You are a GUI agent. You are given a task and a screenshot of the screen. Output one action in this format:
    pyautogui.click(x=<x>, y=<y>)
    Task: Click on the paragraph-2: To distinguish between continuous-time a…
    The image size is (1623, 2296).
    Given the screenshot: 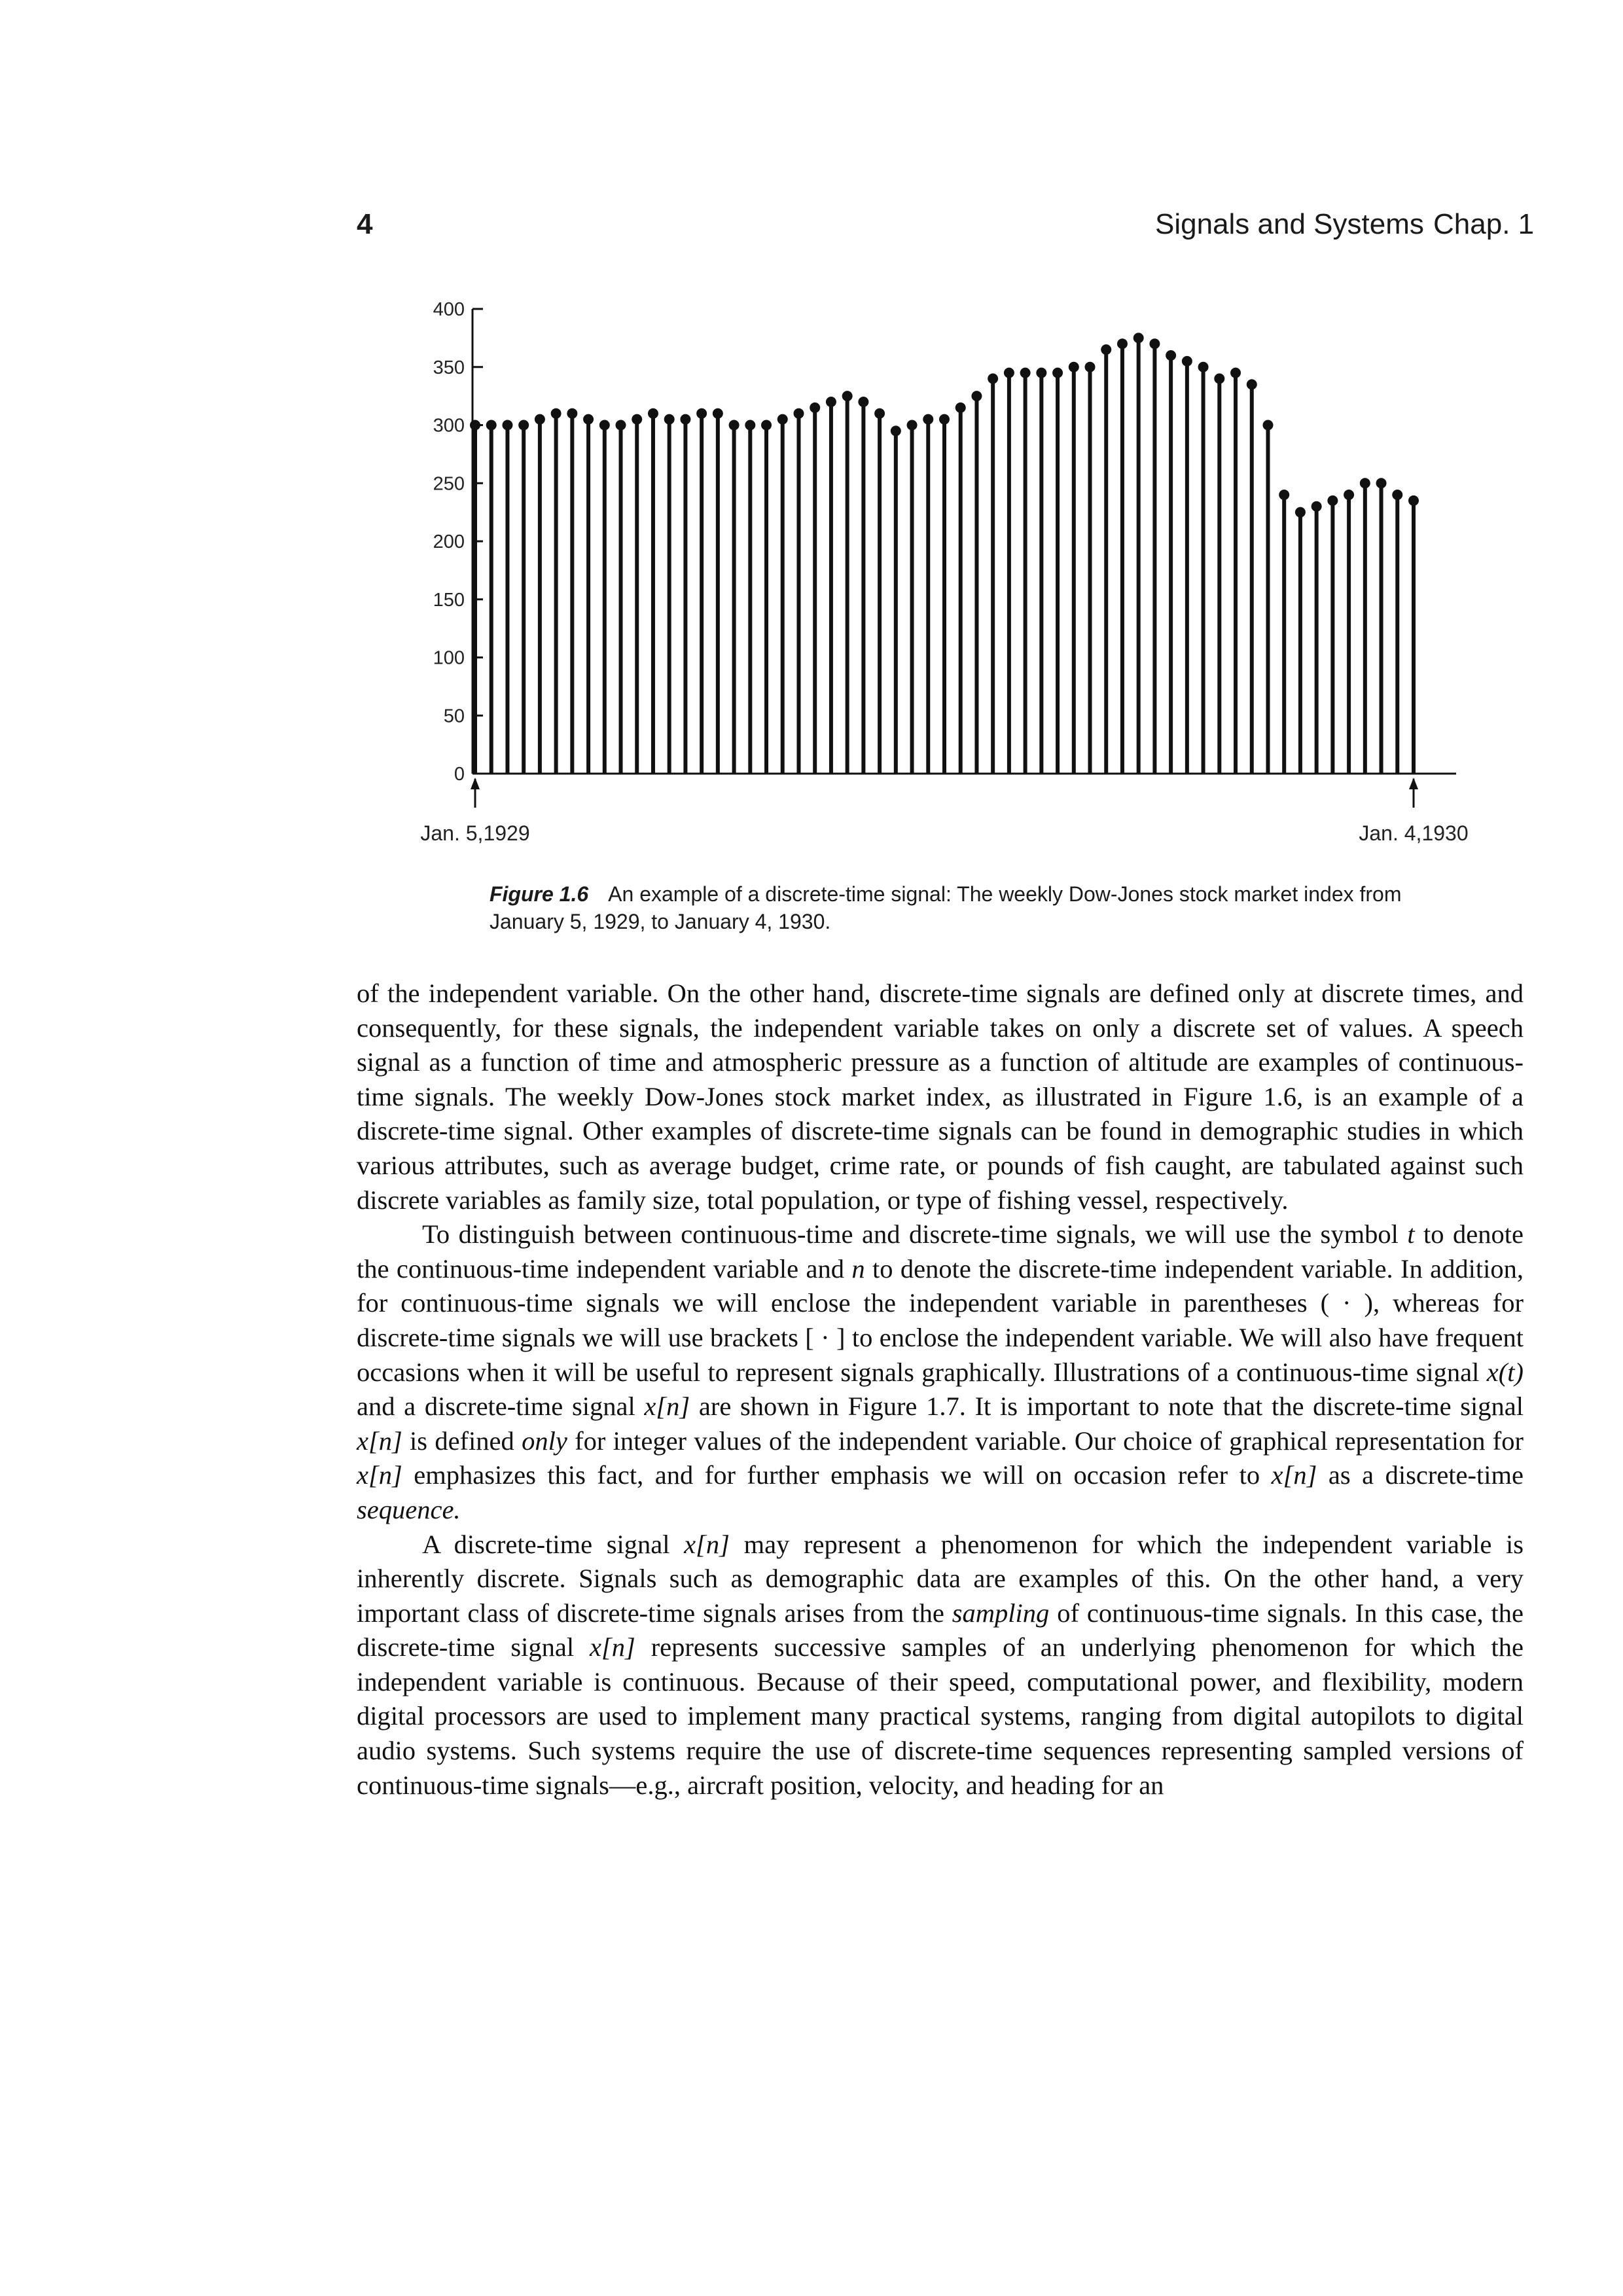 What is the action you would take?
    pyautogui.click(x=940, y=1372)
    